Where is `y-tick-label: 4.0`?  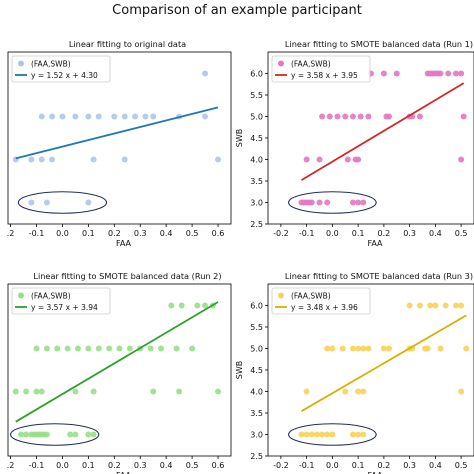
y-tick-label: 4.0 is located at coordinates (256, 392).